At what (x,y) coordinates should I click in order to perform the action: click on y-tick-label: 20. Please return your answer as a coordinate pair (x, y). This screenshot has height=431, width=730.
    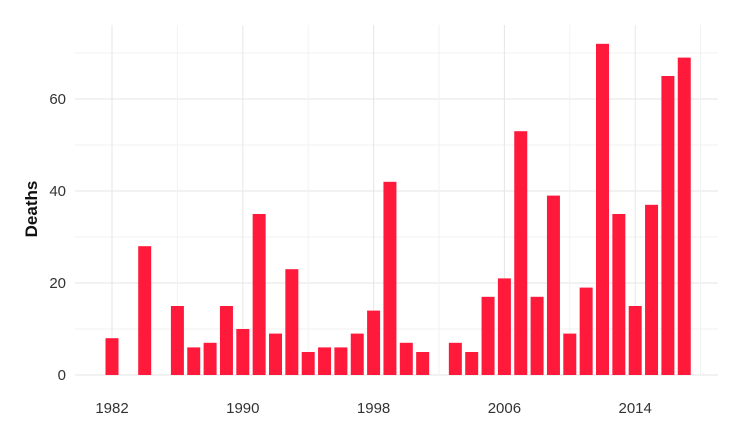
    Looking at the image, I should click on (57, 283).